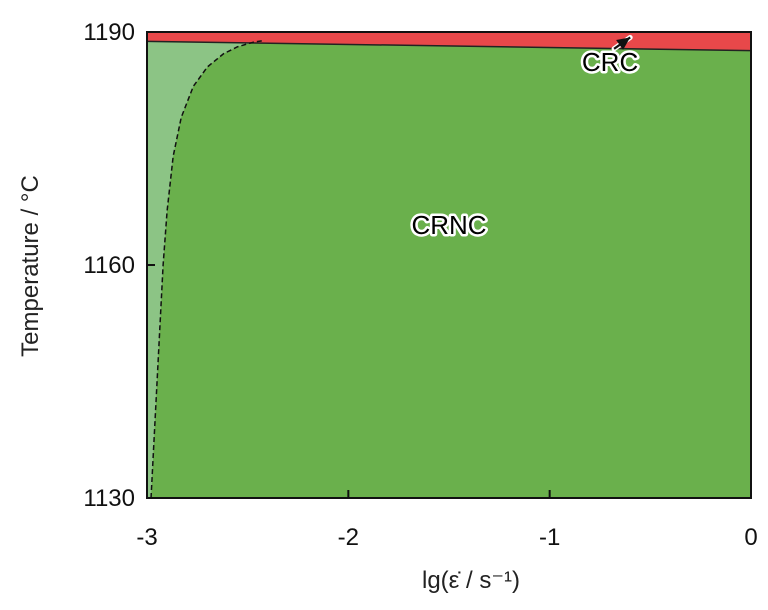 This screenshot has height=610, width=768. What do you see at coordinates (348, 537) in the screenshot?
I see `x-tick-label: -2` at bounding box center [348, 537].